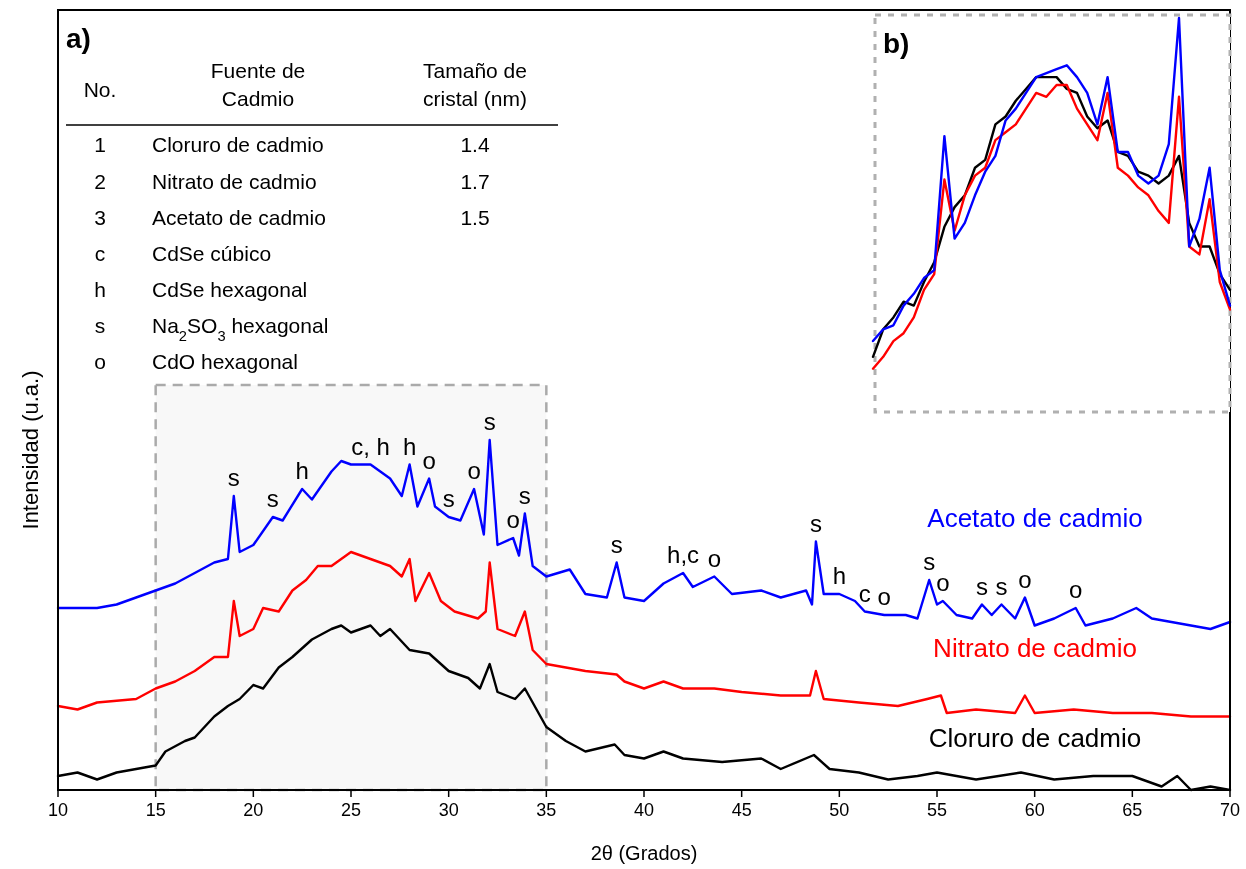  I want to click on x-tick-label: 55, so click(937, 810).